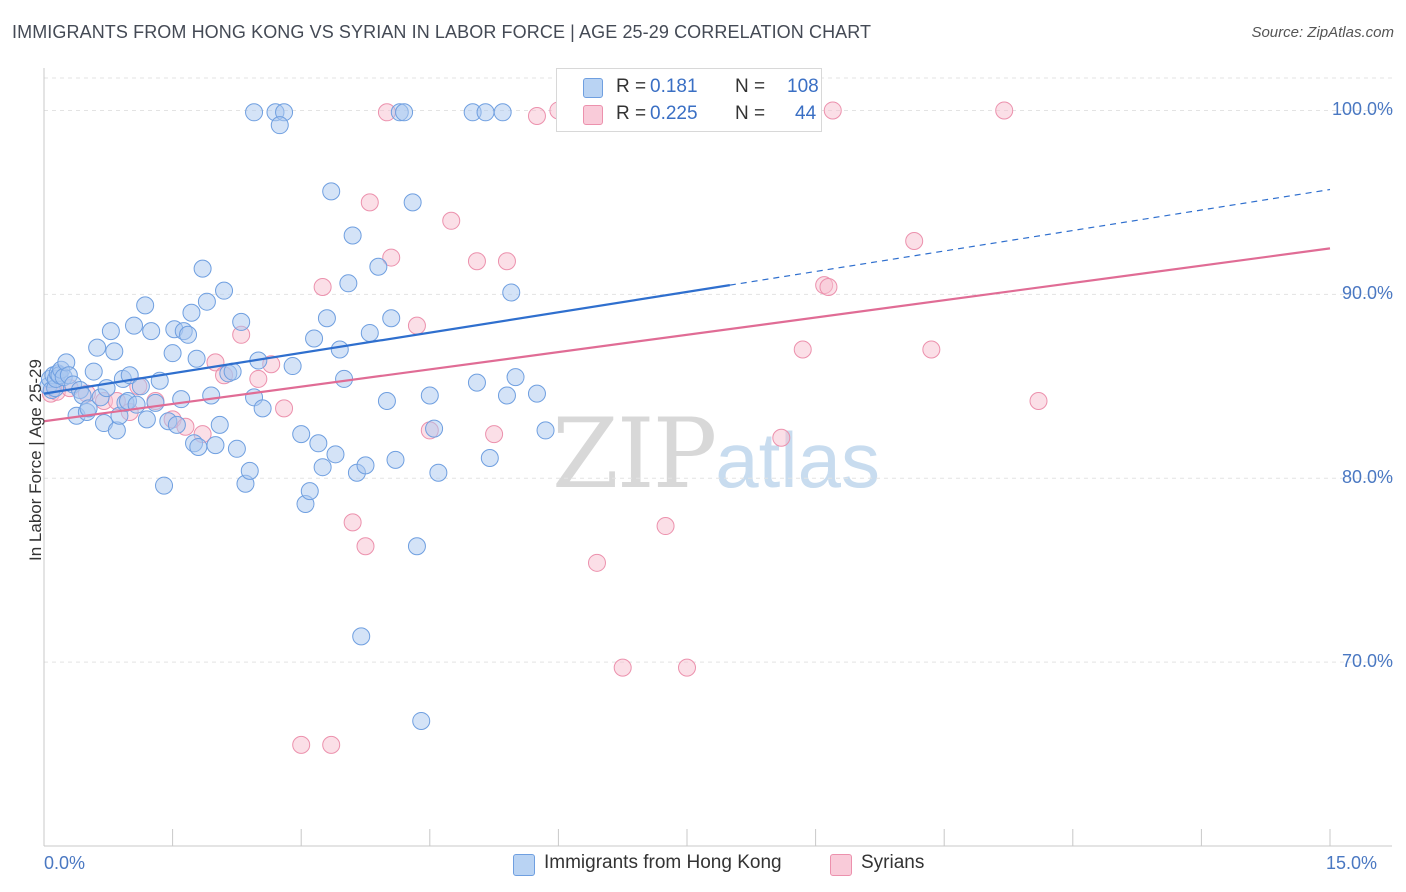 This screenshot has height=892, width=1406. I want to click on y-tick-label: 100.0%, so click(1362, 109).